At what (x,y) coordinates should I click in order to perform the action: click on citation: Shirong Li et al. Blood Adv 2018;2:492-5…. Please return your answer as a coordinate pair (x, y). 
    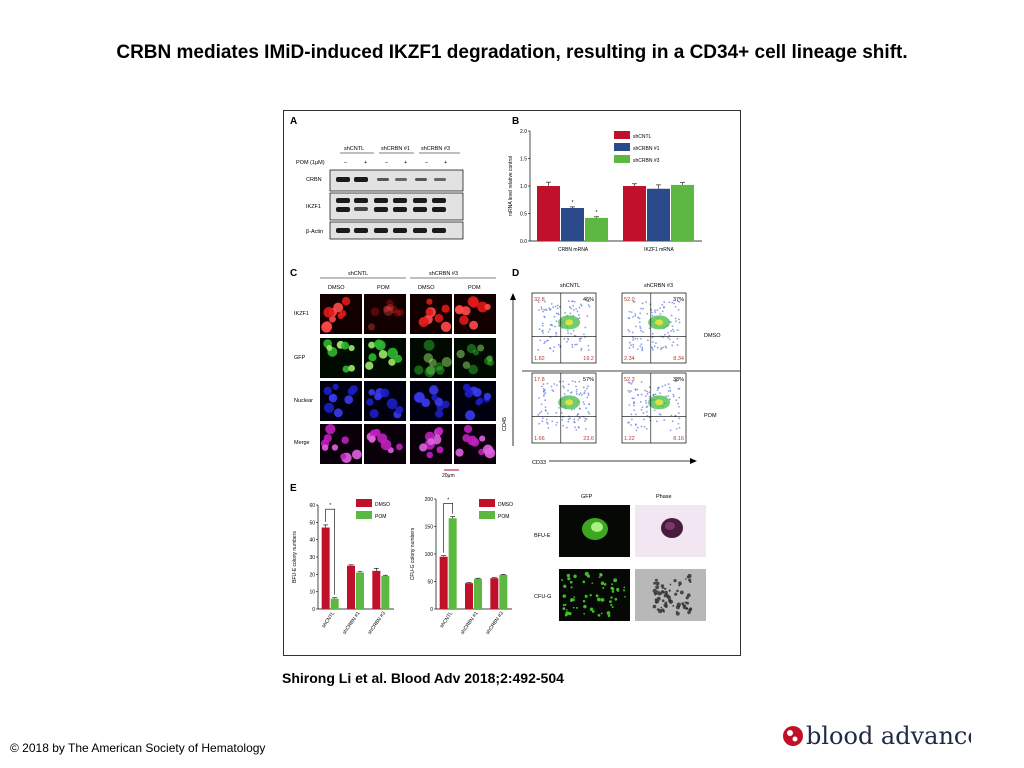
    Looking at the image, I should click on (423, 678).